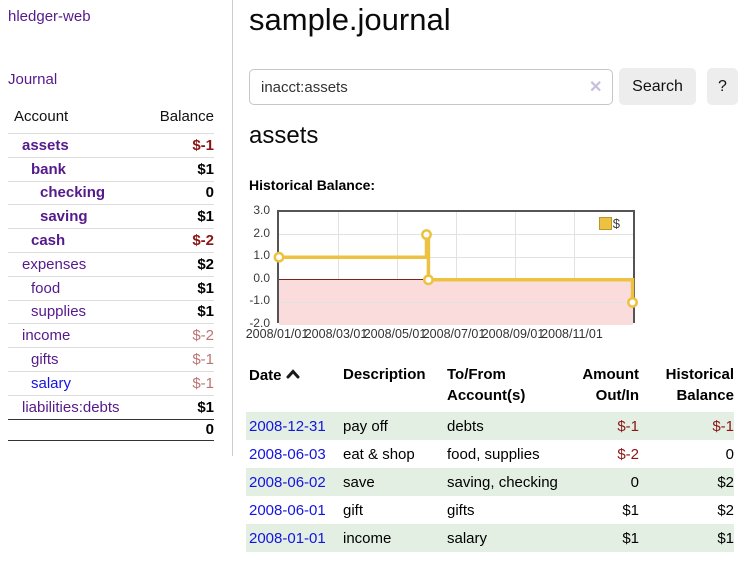 This screenshot has width=742, height=582. Describe the element at coordinates (610, 385) in the screenshot. I see `amount-column-header: Amount Out/In` at that location.